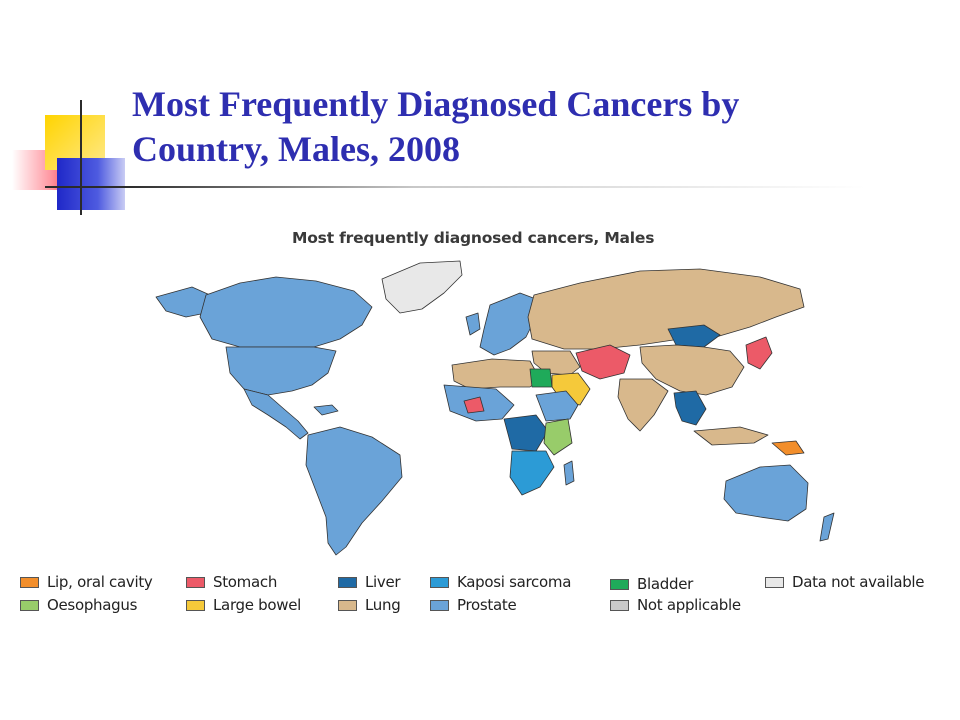 This screenshot has height=720, width=960. Describe the element at coordinates (455, 187) in the screenshot. I see `title-divider-line` at that location.